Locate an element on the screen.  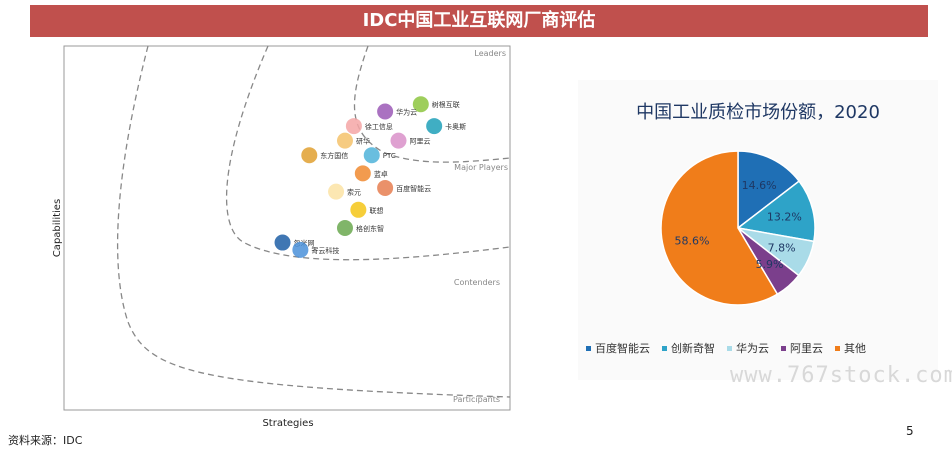
legend-label: 华为云 is located at coordinates (752, 348).